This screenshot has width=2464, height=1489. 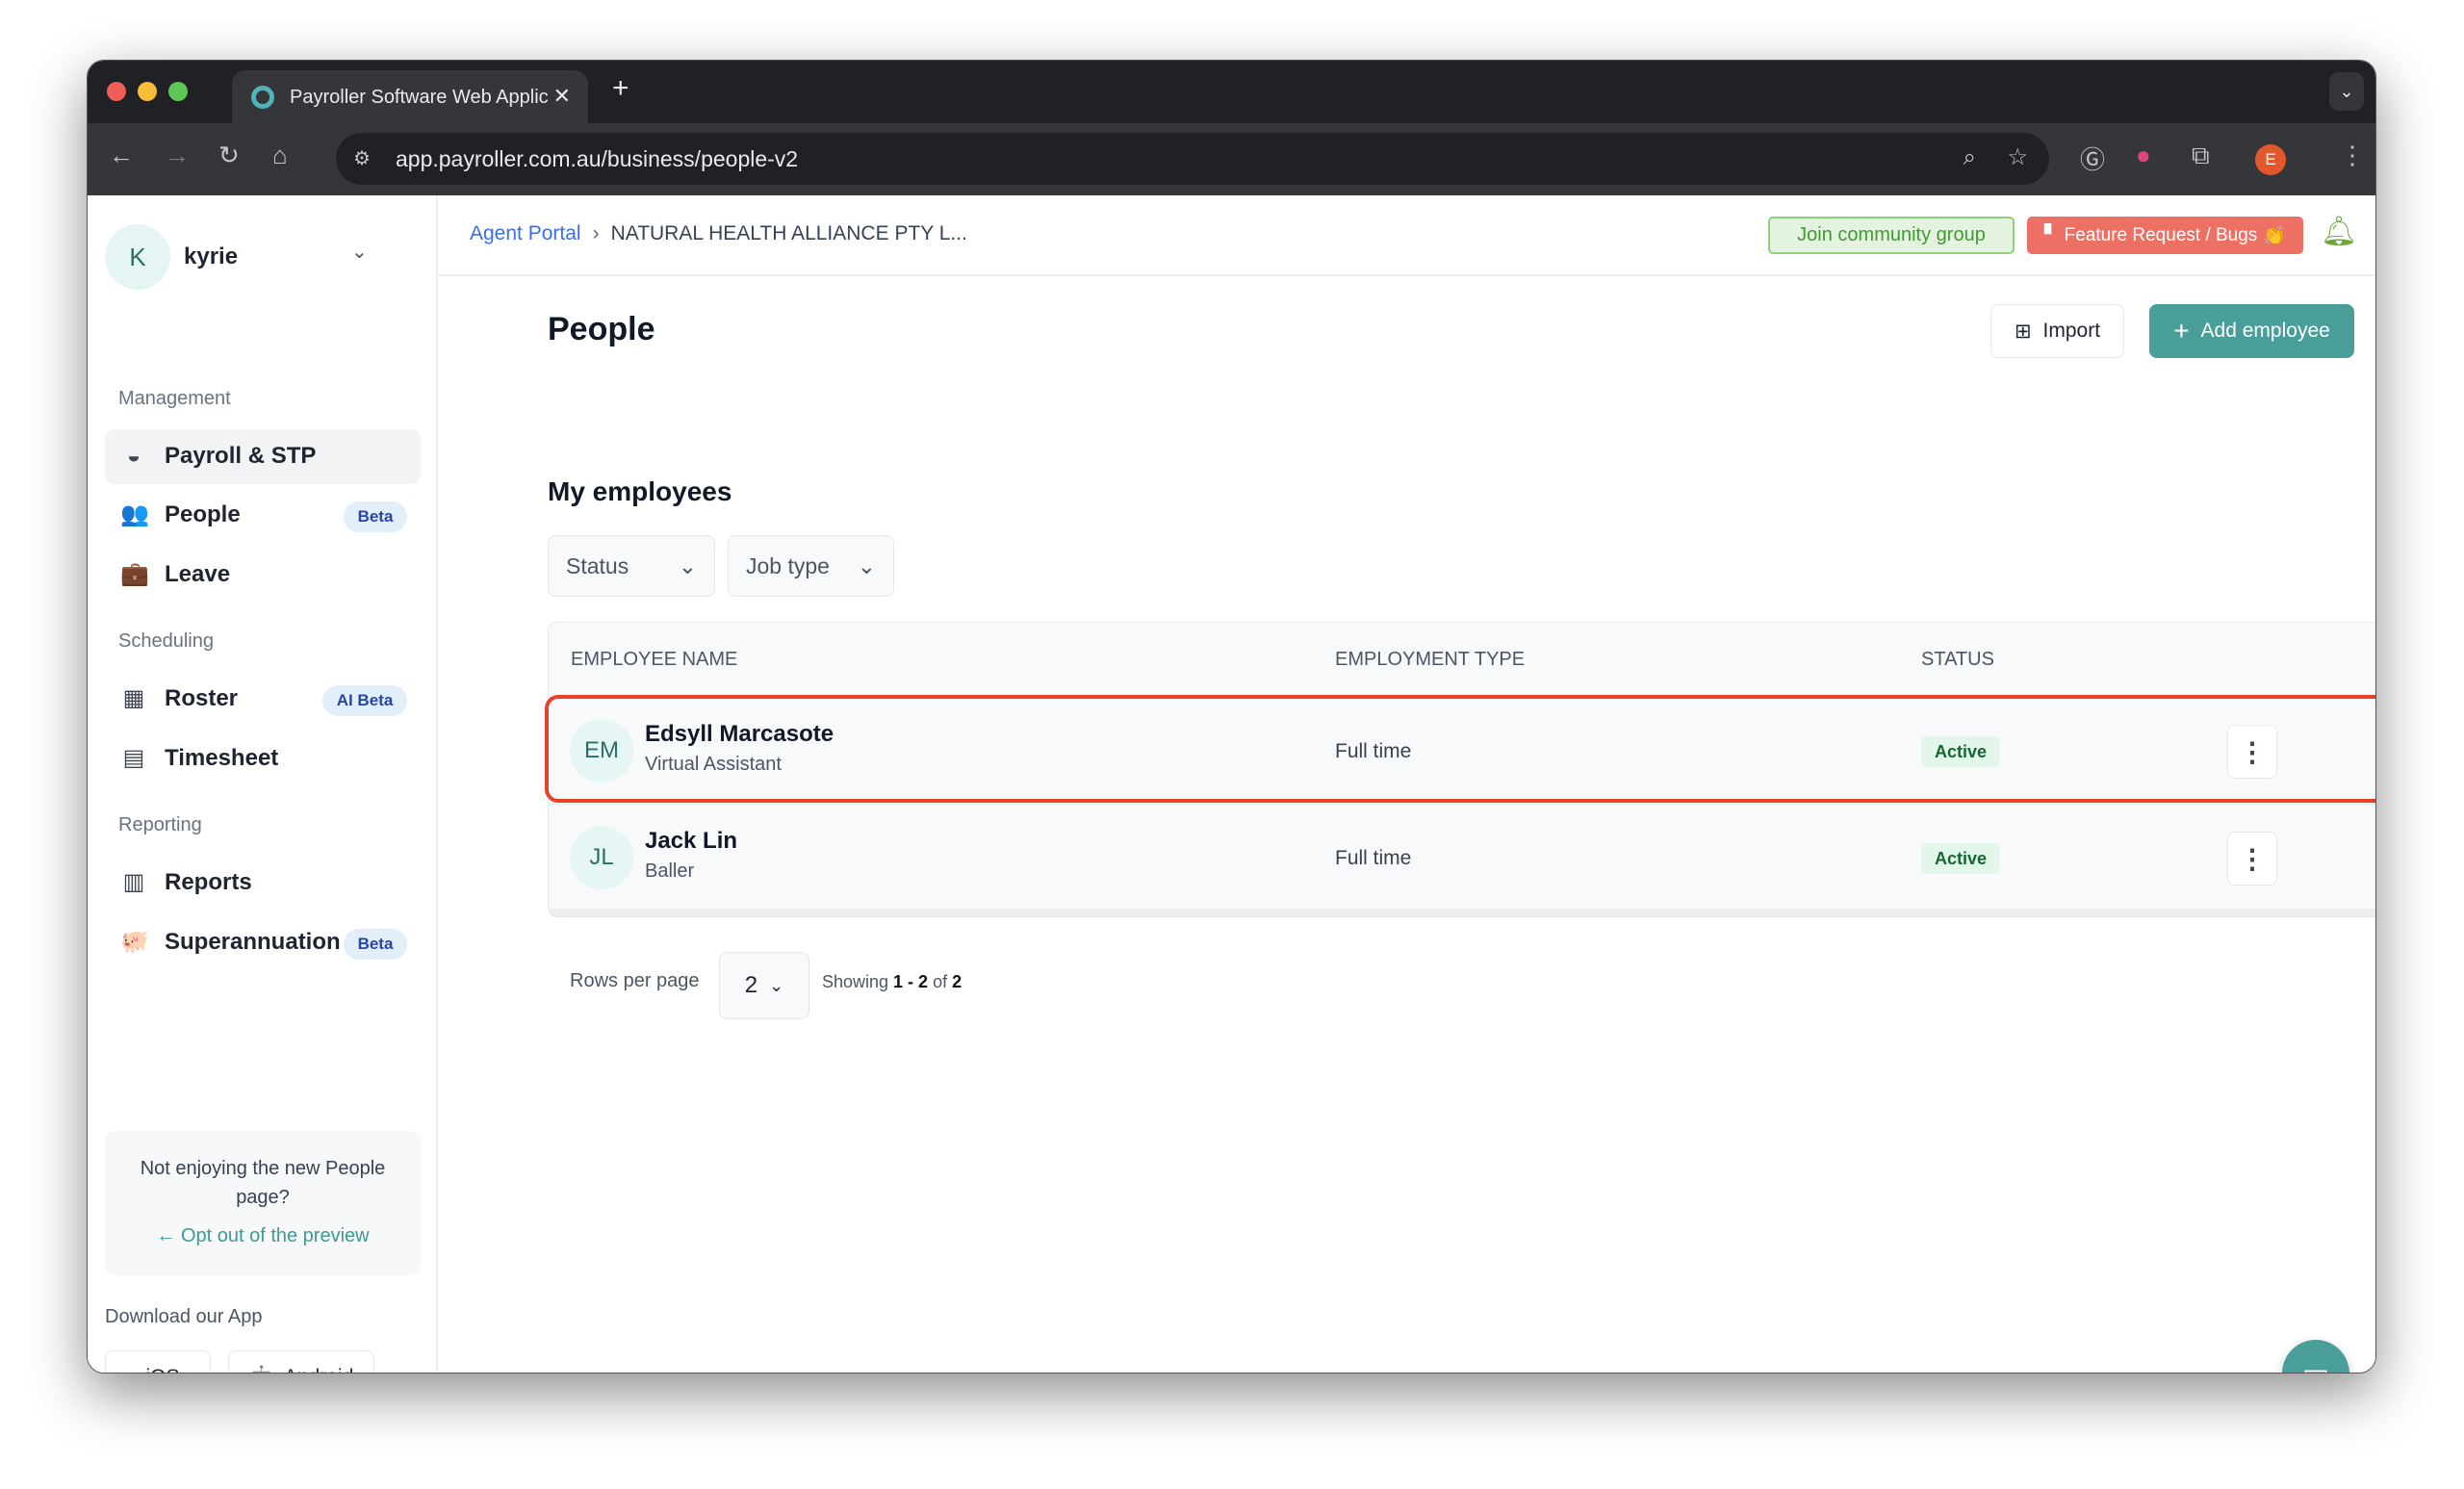 What do you see at coordinates (601, 858) in the screenshot?
I see `employee-avatar: JL` at bounding box center [601, 858].